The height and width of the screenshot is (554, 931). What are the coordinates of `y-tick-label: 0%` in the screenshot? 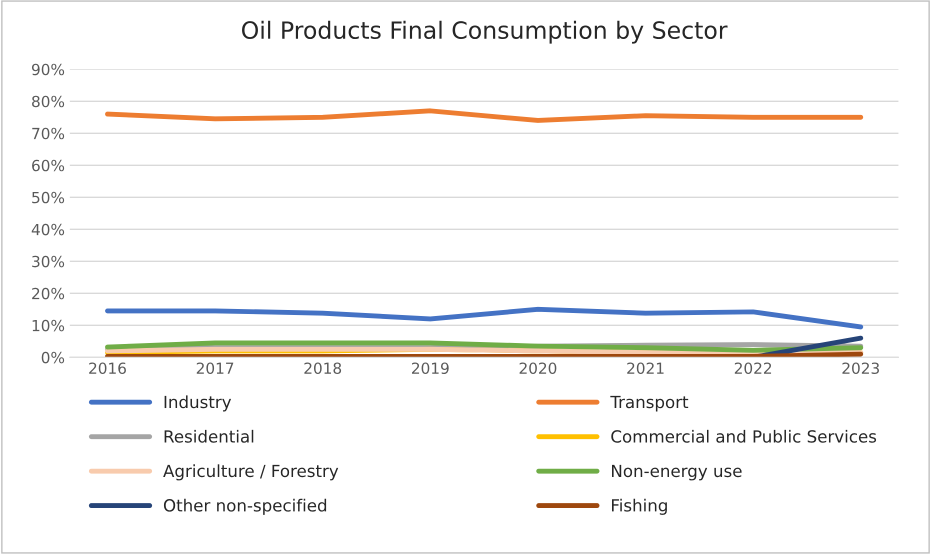 It's located at (53, 358).